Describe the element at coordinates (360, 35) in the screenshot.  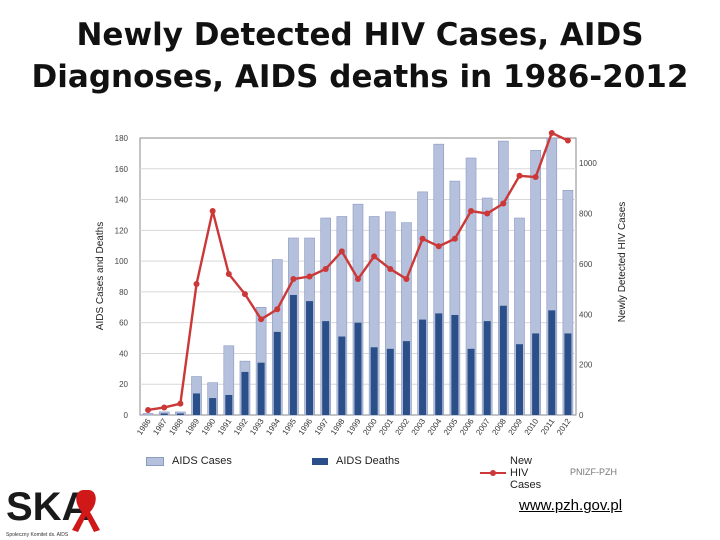
I see `slide-title-line-1: Newly Detected HIV Cases, AIDS` at that location.